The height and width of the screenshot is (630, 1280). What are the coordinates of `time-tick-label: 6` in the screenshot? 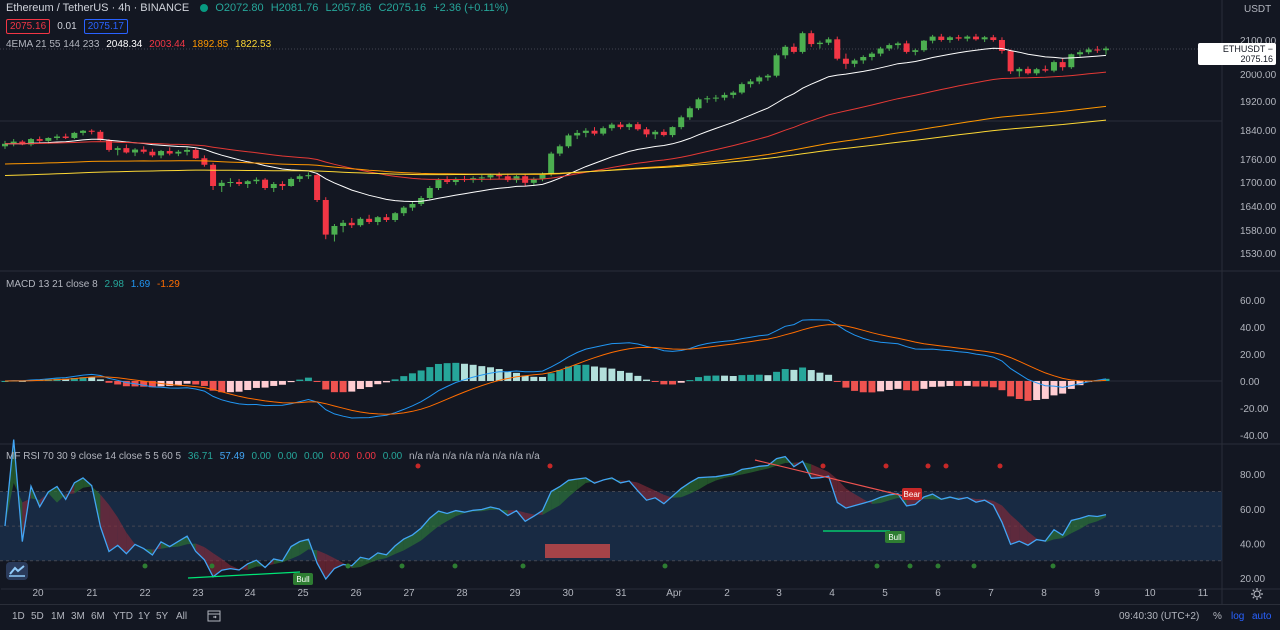 It's located at (938, 593).